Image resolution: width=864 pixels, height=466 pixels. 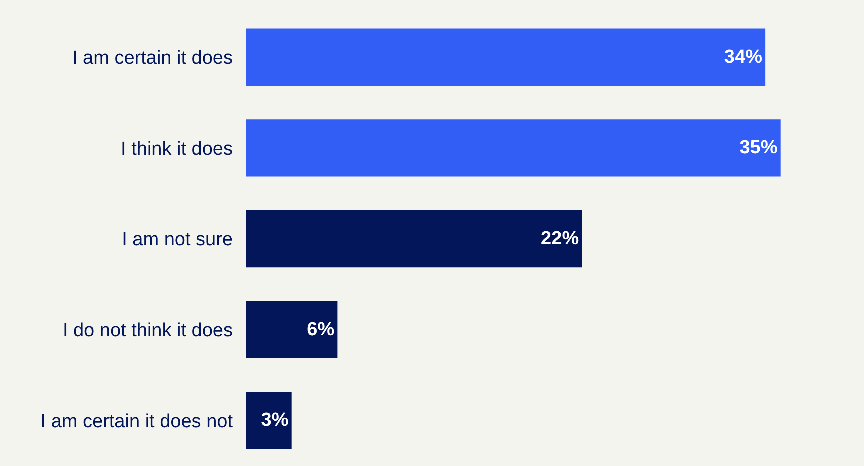 What do you see at coordinates (321, 329) in the screenshot?
I see `data-label: 6%` at bounding box center [321, 329].